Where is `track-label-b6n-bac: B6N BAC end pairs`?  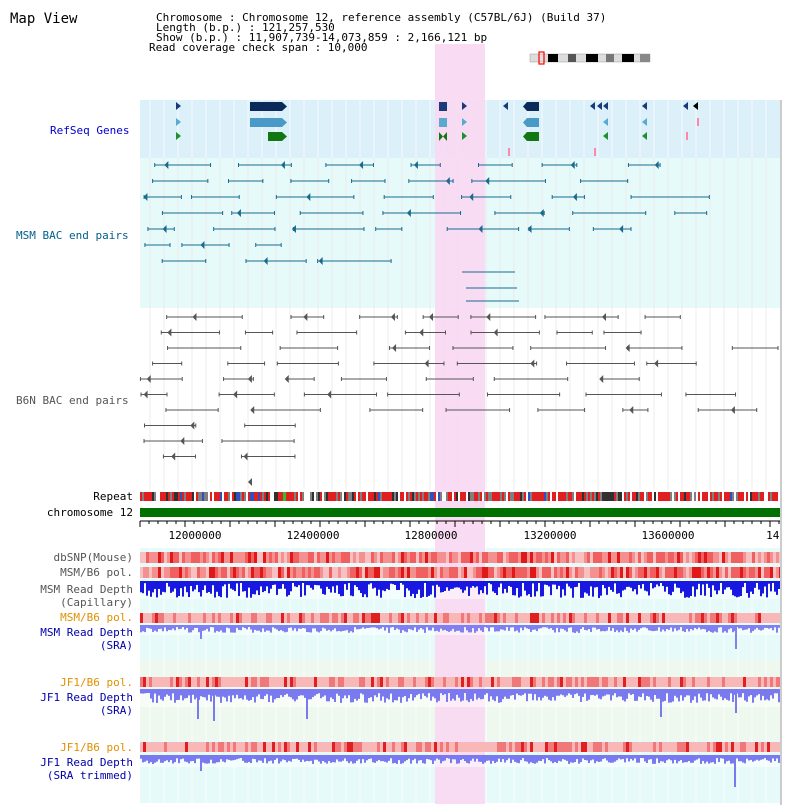 track-label-b6n-bac: B6N BAC end pairs is located at coordinates (72, 400).